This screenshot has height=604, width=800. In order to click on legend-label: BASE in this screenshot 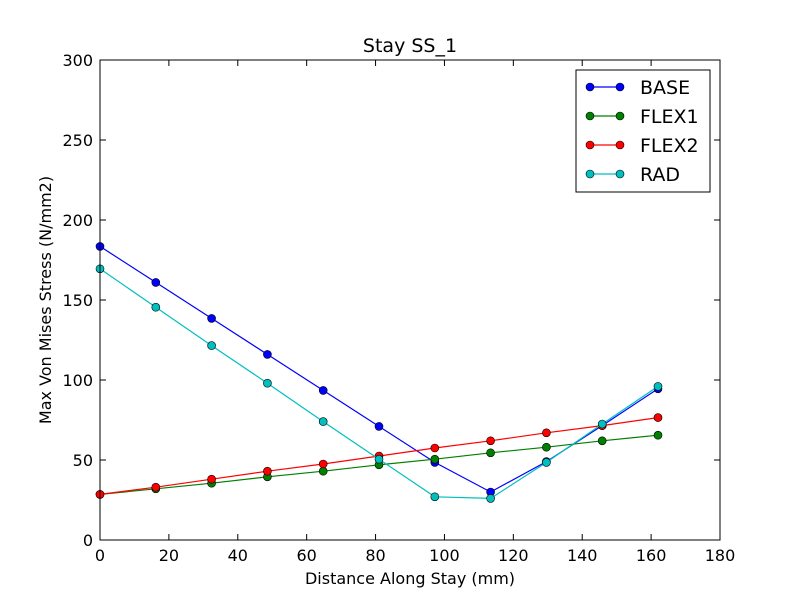, I will do `click(665, 88)`.